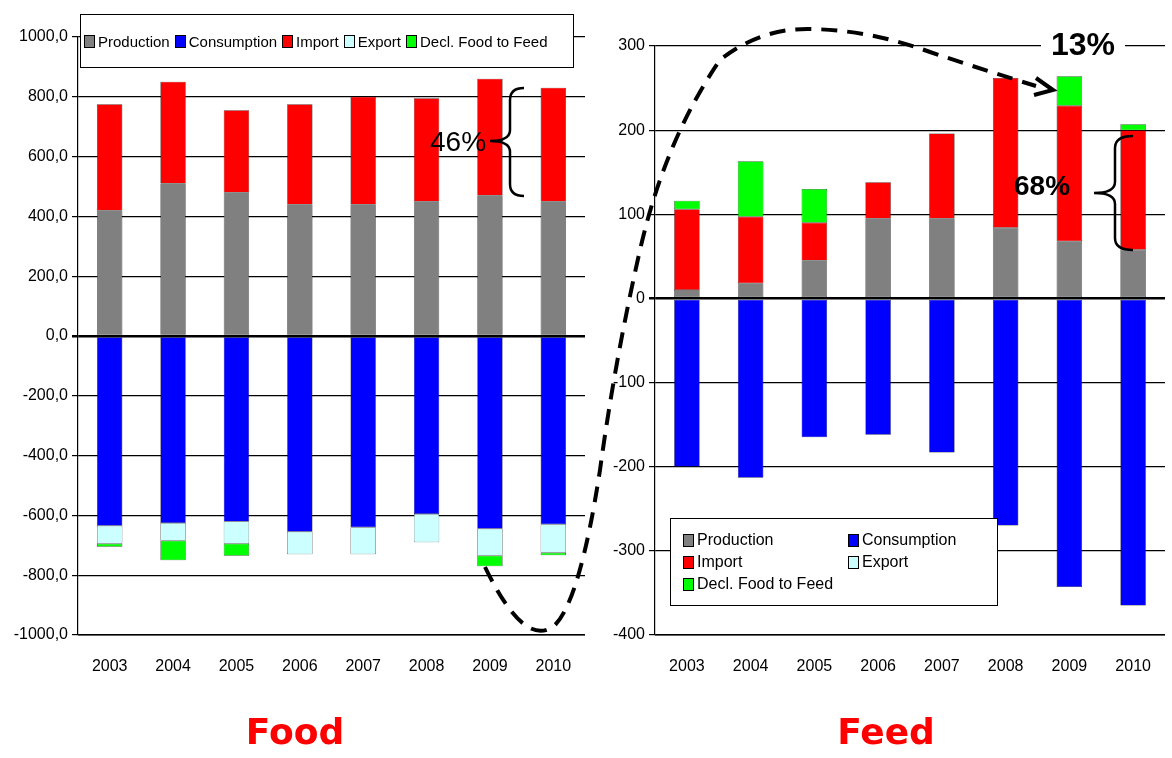 The width and height of the screenshot is (1172, 758). Describe the element at coordinates (1083, 44) in the screenshot. I see `annotation: 13%` at that location.